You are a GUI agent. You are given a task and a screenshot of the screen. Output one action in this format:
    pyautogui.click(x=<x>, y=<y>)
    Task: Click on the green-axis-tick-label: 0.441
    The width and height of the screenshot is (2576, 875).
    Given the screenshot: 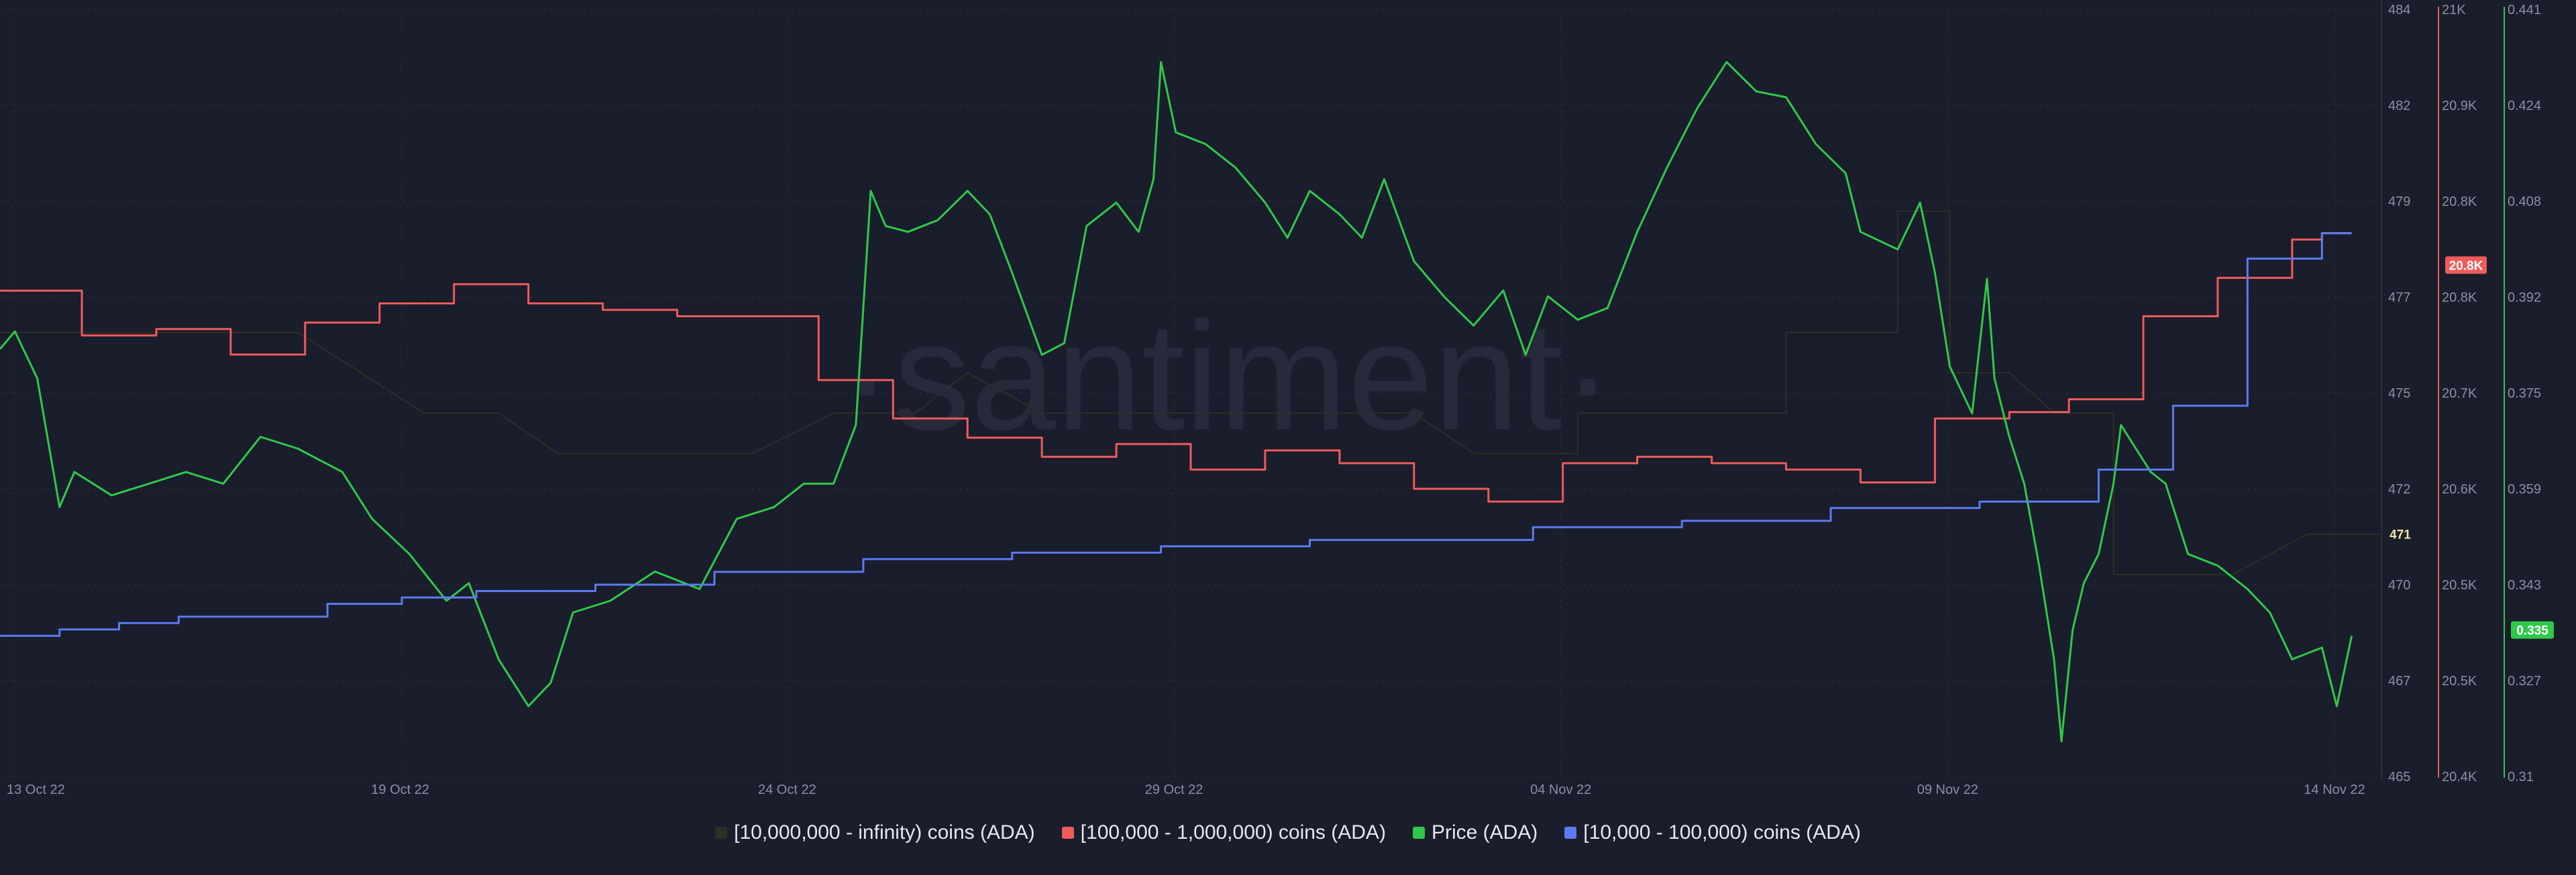 What is the action you would take?
    pyautogui.click(x=2524, y=10)
    